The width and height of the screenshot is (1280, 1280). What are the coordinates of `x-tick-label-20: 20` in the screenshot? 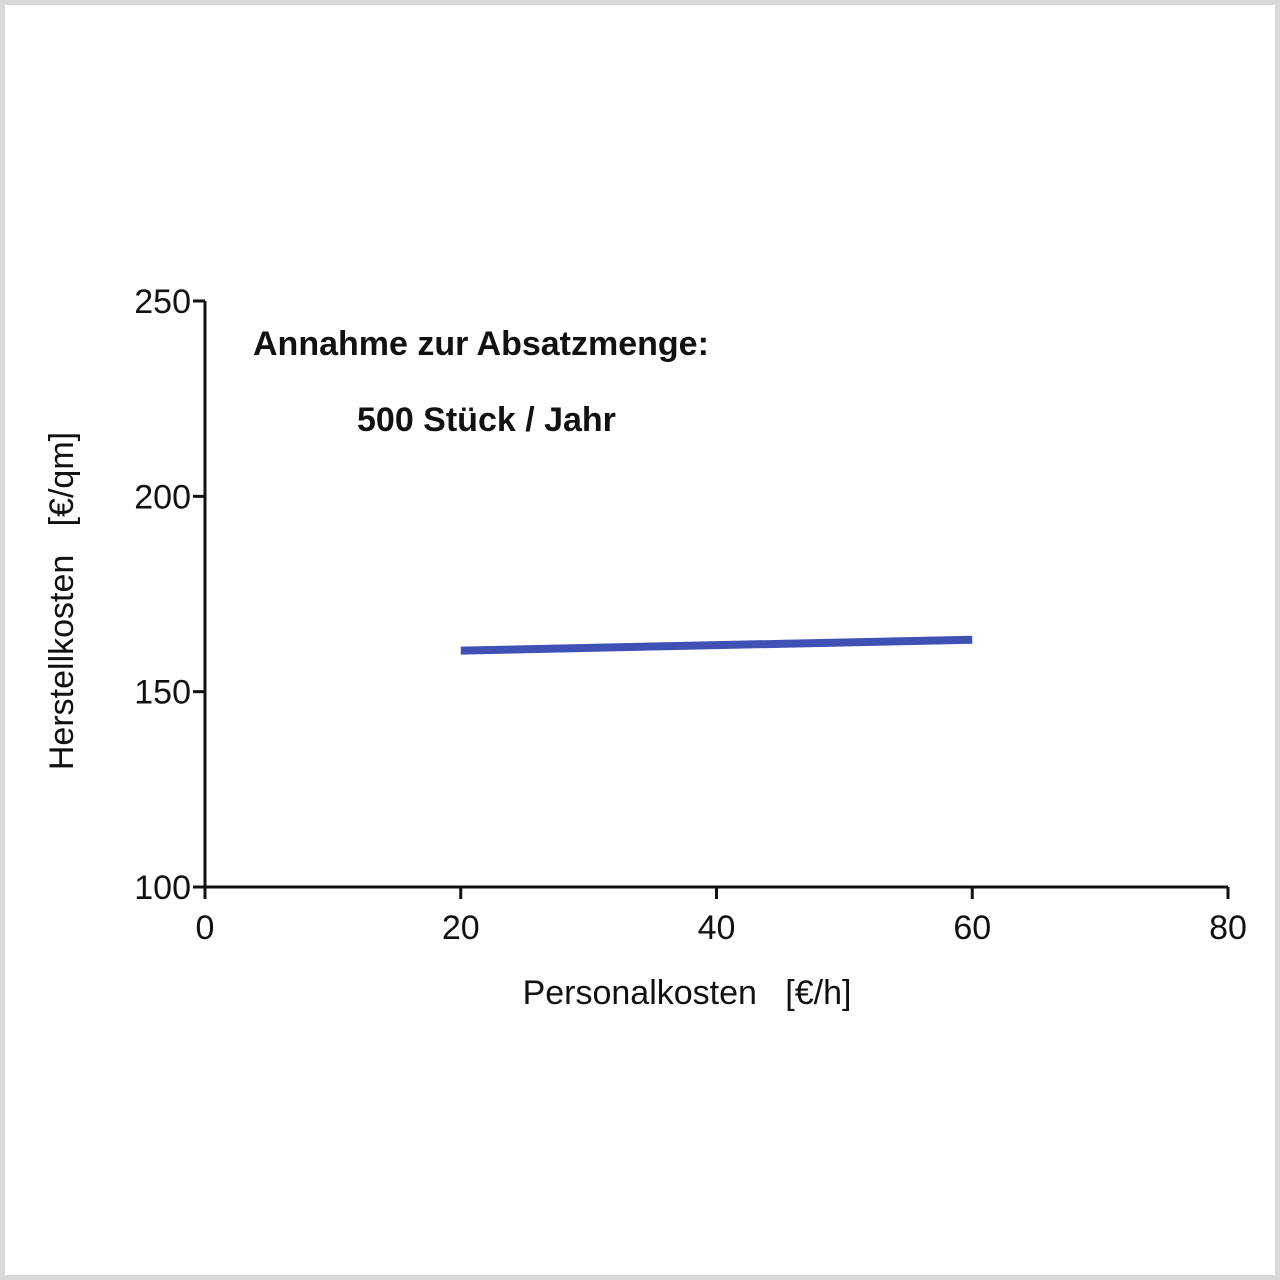 It's located at (461, 928).